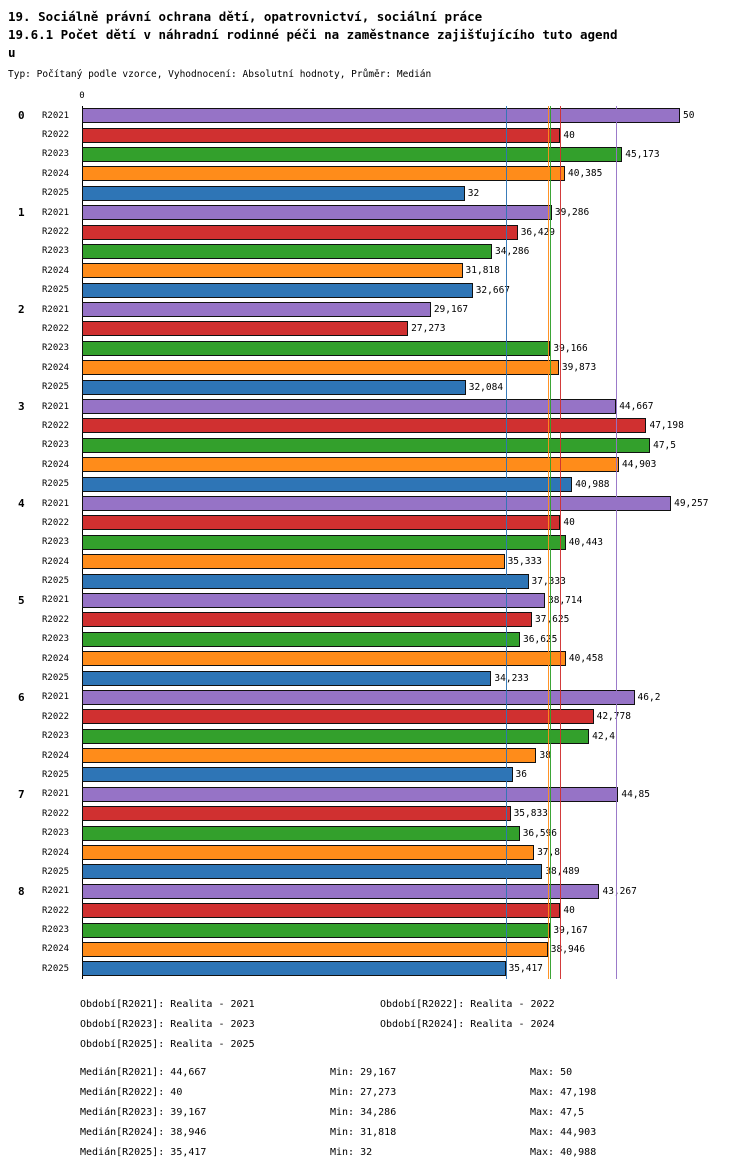 The width and height of the screenshot is (750, 1163). What do you see at coordinates (617, 542) in the screenshot?
I see `median-line-r2021` at bounding box center [617, 542].